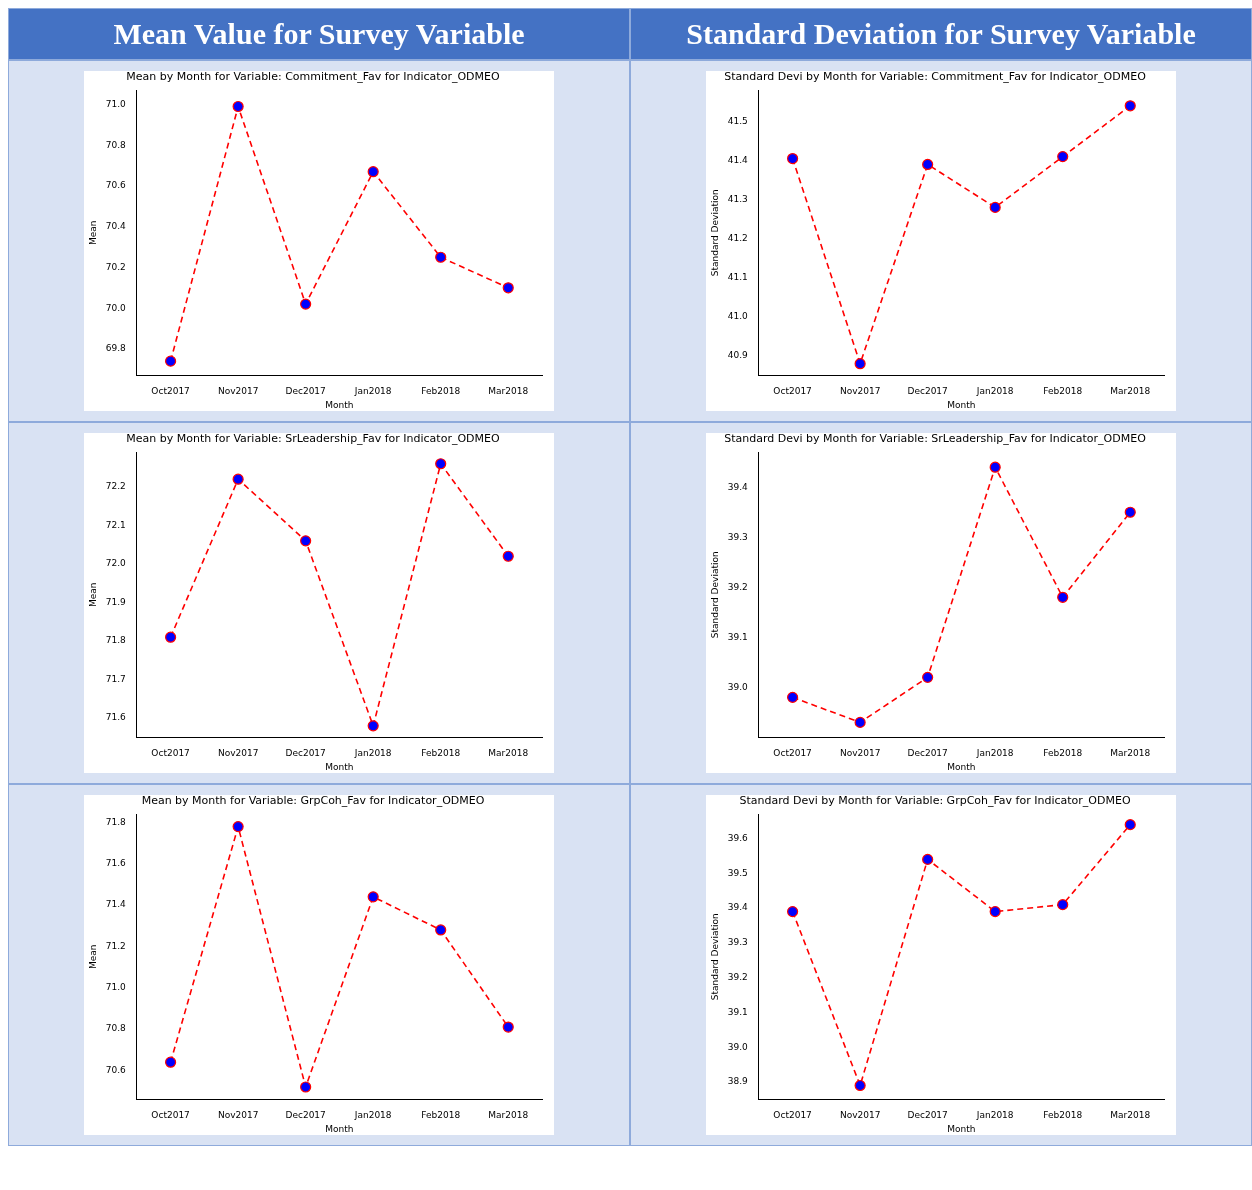  What do you see at coordinates (737, 1011) in the screenshot?
I see `y-tick-label: 39.1` at bounding box center [737, 1011].